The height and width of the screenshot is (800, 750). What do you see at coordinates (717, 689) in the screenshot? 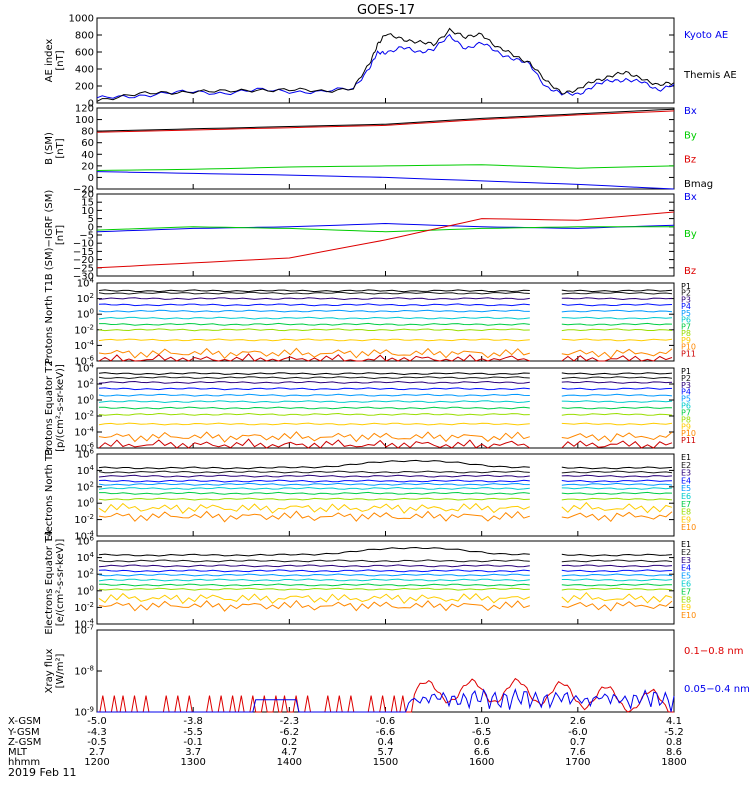
I see `legend-entry: 0.05−0.4 nm` at bounding box center [717, 689].